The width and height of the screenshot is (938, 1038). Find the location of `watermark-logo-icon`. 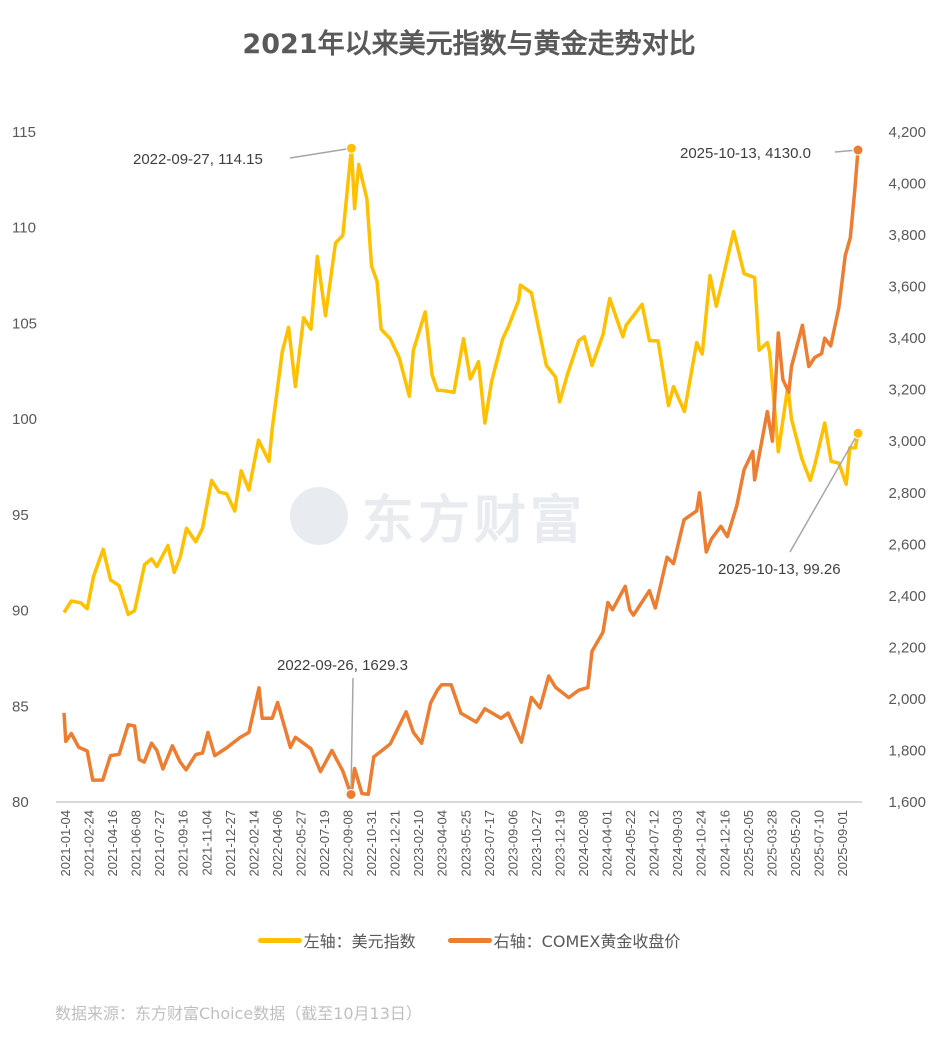

watermark-logo-icon is located at coordinates (319, 515).